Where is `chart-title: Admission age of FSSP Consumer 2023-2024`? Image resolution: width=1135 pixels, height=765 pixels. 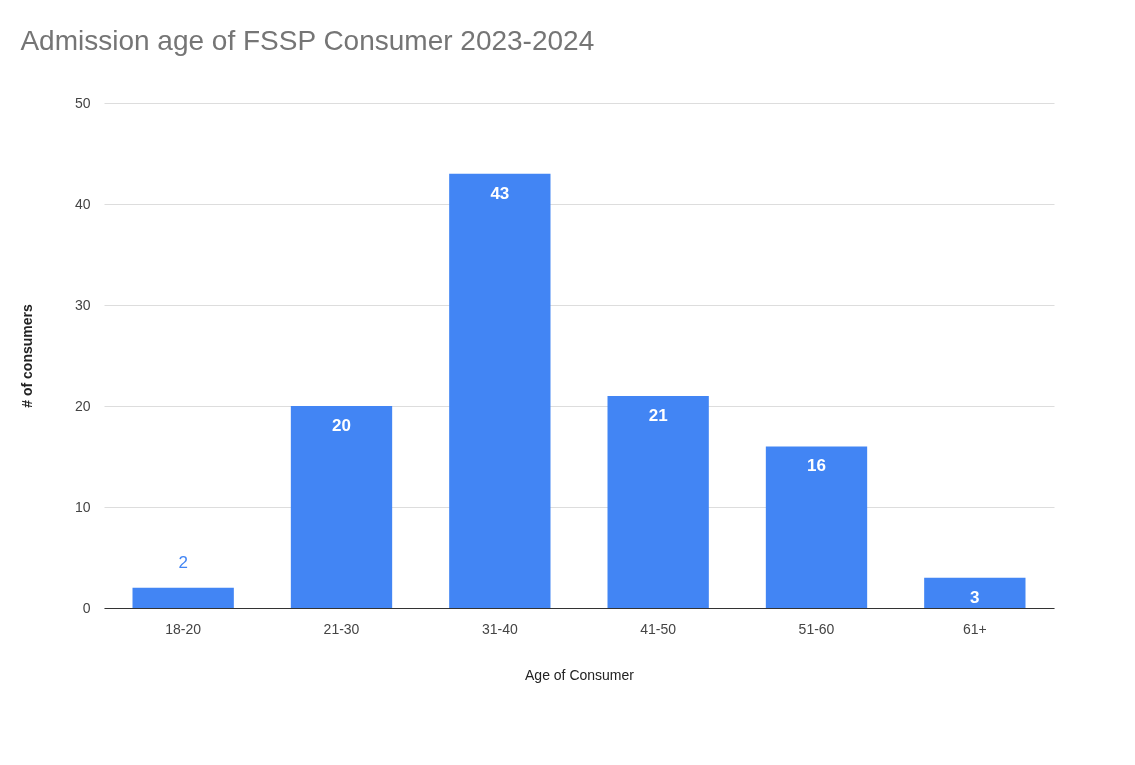
chart-title: Admission age of FSSP Consumer 2023-2024 is located at coordinates (307, 40).